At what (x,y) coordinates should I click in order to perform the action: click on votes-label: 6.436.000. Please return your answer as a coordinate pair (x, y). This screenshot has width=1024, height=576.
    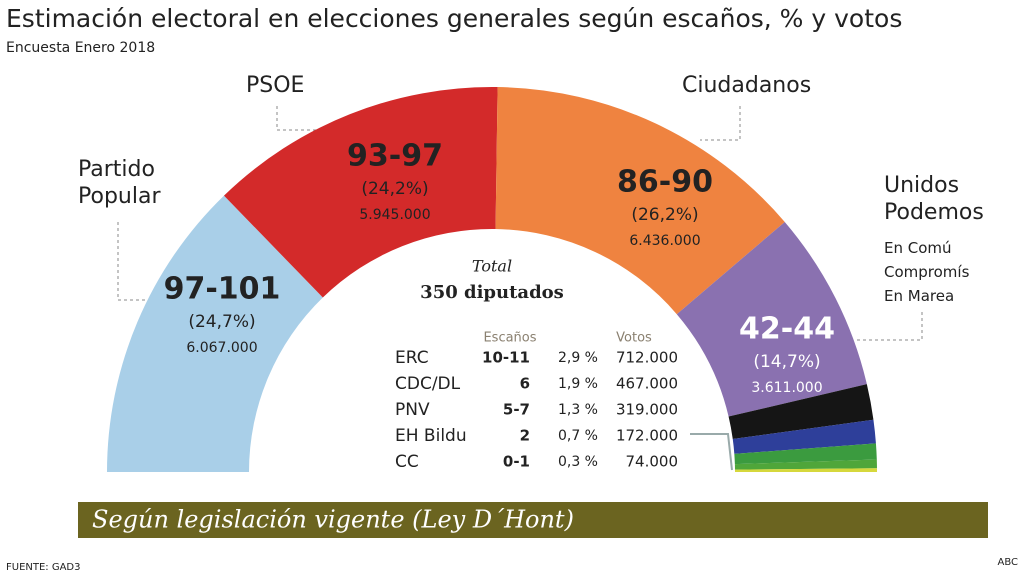
    Looking at the image, I should click on (664, 241).